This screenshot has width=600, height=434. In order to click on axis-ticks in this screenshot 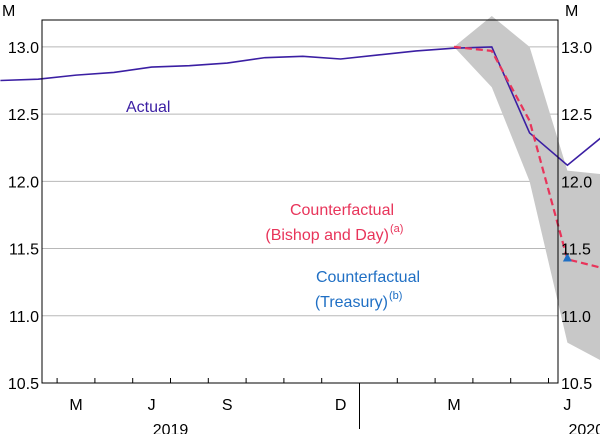, I will do `click(302, 403)`.